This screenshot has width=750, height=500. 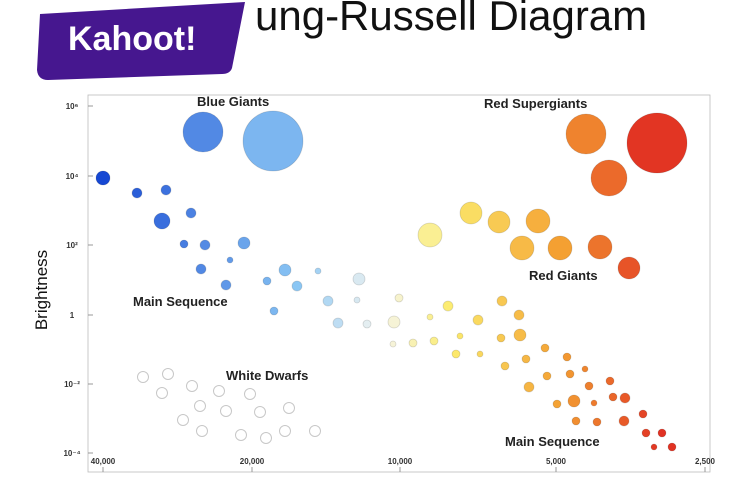 I want to click on region-label: Red Giants, so click(x=563, y=275).